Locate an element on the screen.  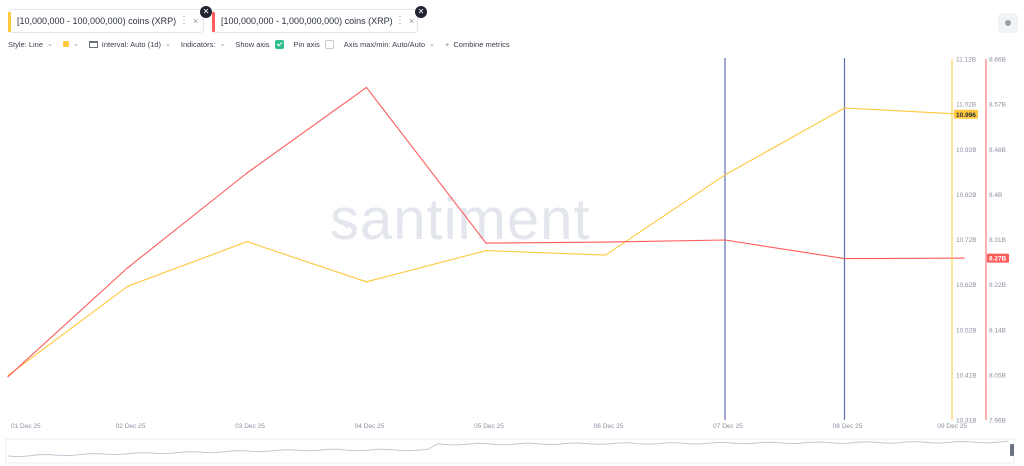
interval-select: Interval: Auto (1d) ⌄ is located at coordinates (129, 44).